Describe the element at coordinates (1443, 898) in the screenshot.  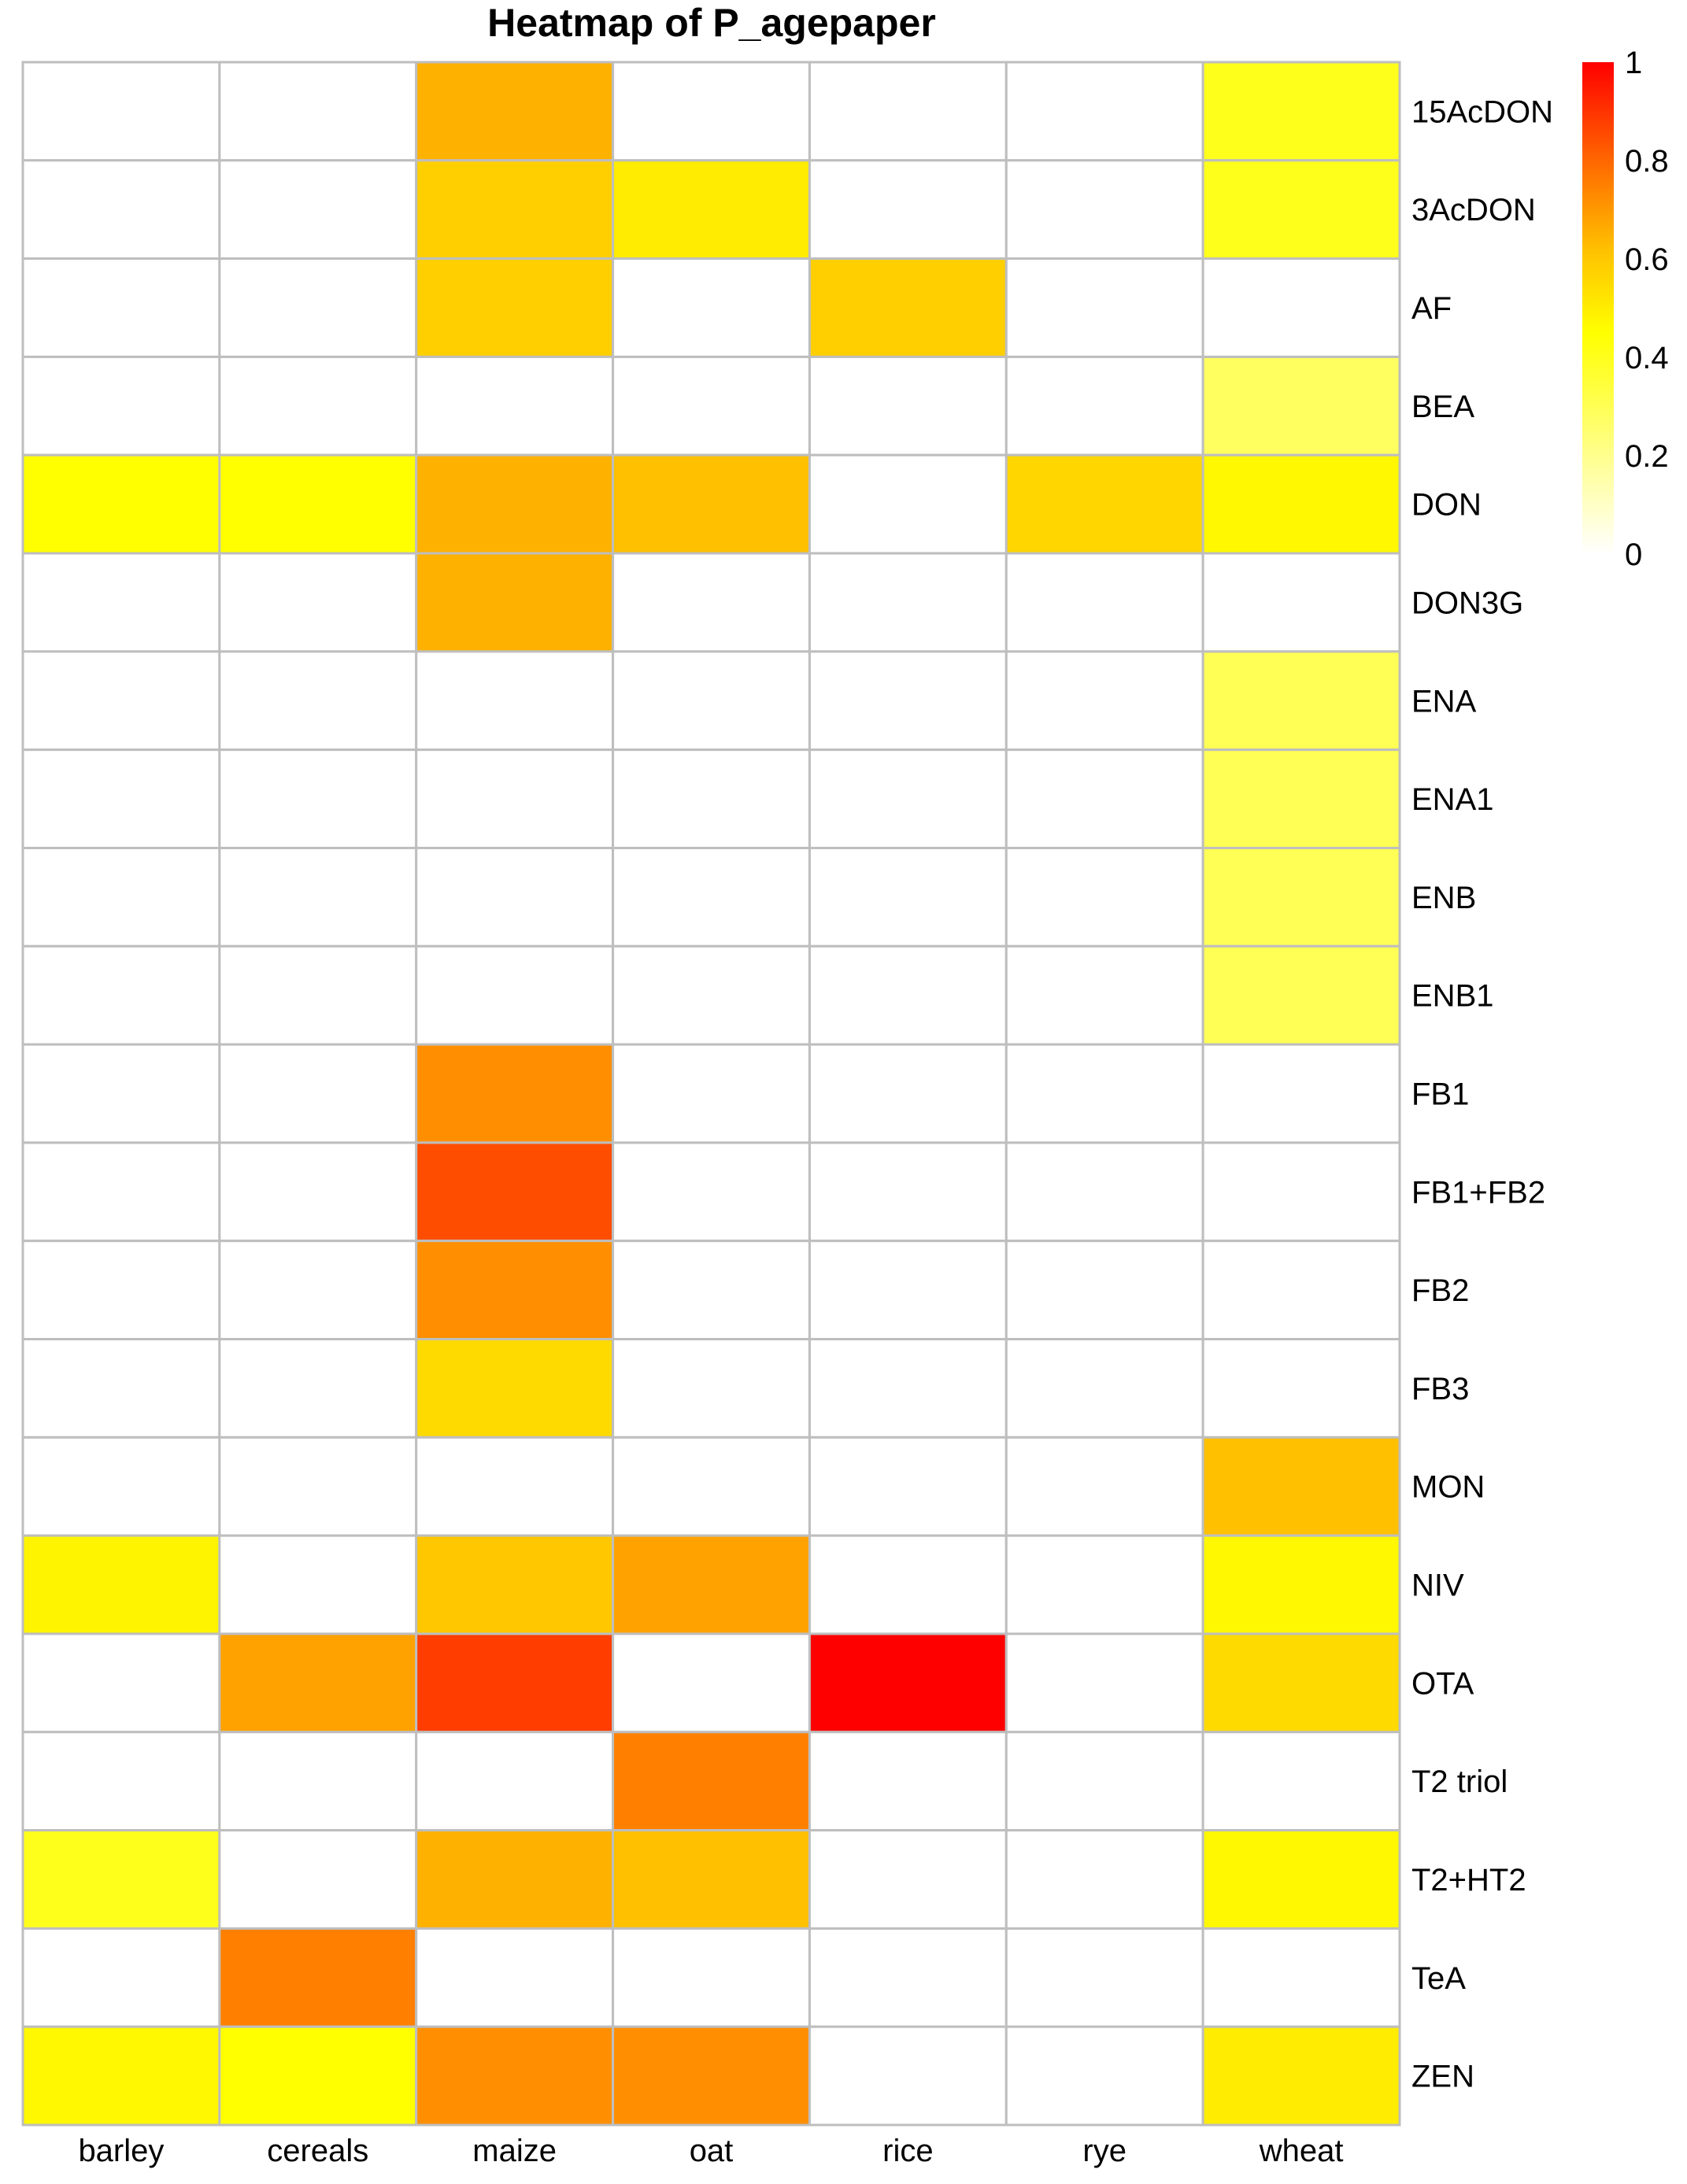
I see `row-label: ENB` at that location.